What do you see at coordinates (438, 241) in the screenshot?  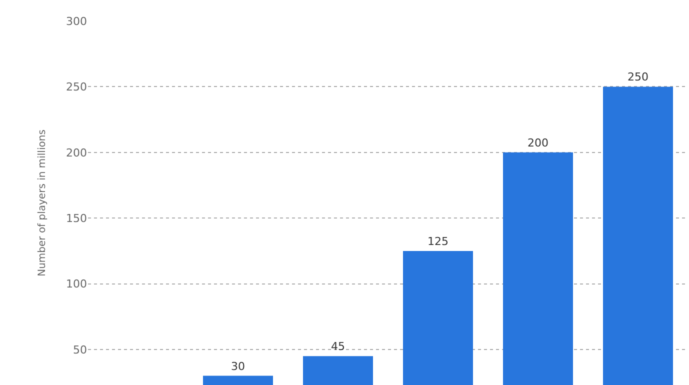 I see `data-label: 125` at bounding box center [438, 241].